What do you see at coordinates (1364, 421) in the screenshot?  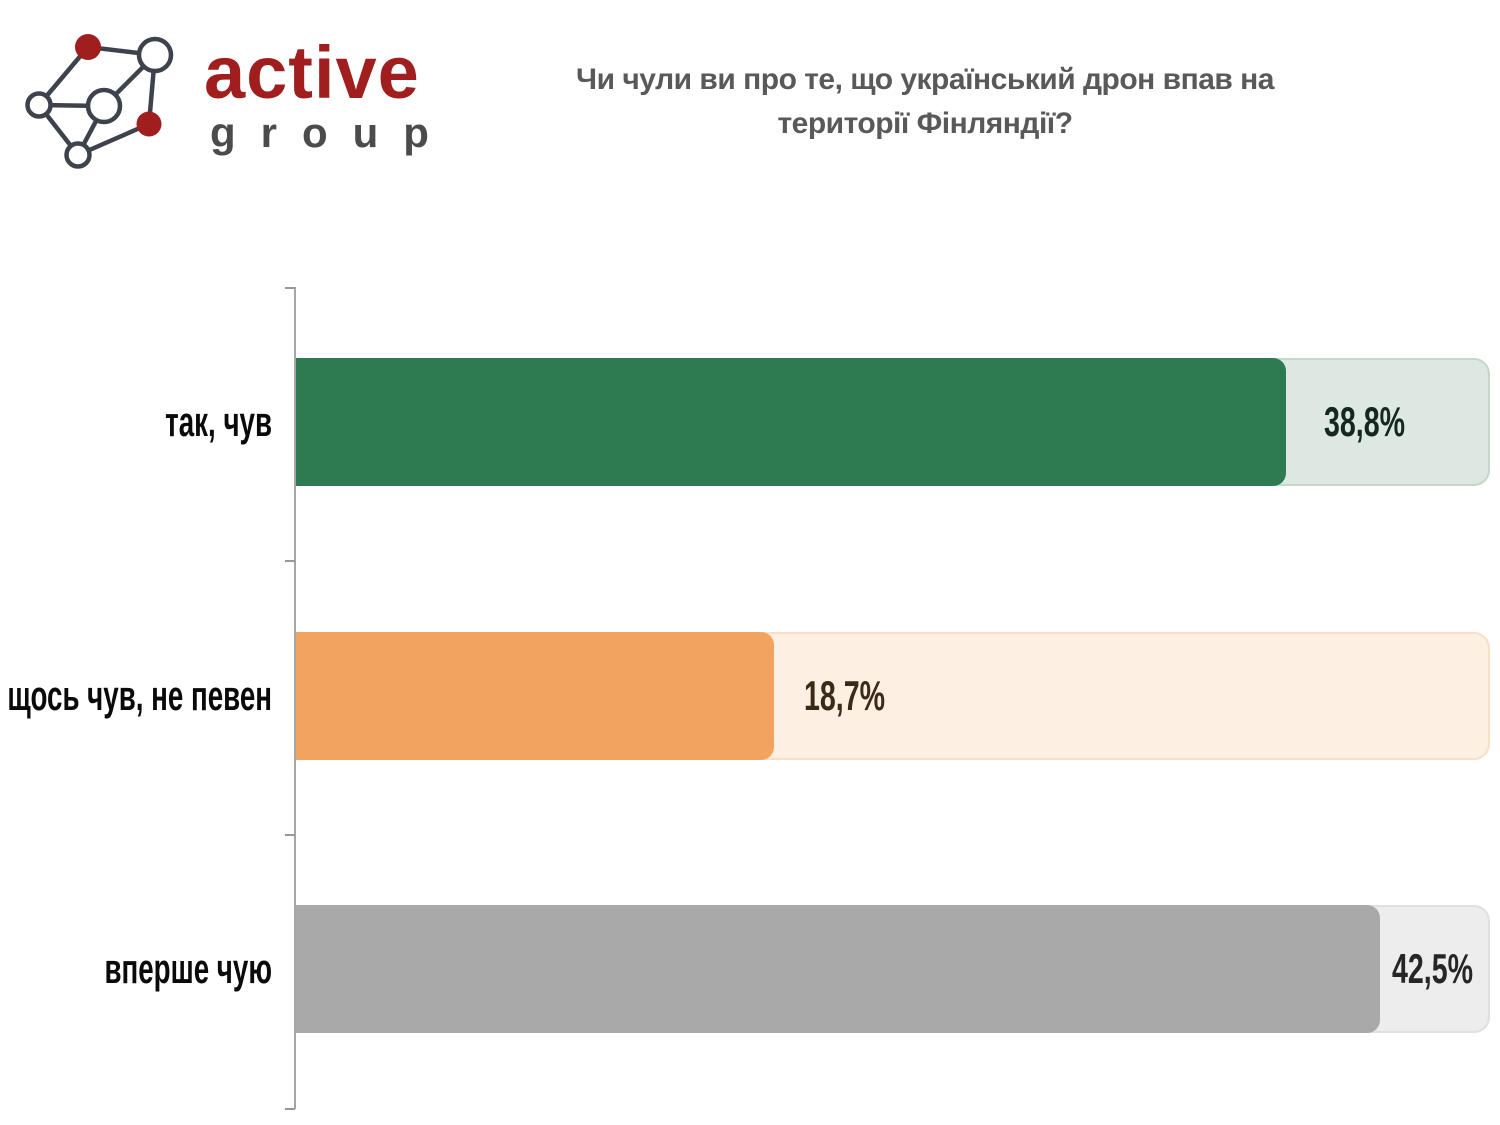 I see `value-label: 38,8%` at bounding box center [1364, 421].